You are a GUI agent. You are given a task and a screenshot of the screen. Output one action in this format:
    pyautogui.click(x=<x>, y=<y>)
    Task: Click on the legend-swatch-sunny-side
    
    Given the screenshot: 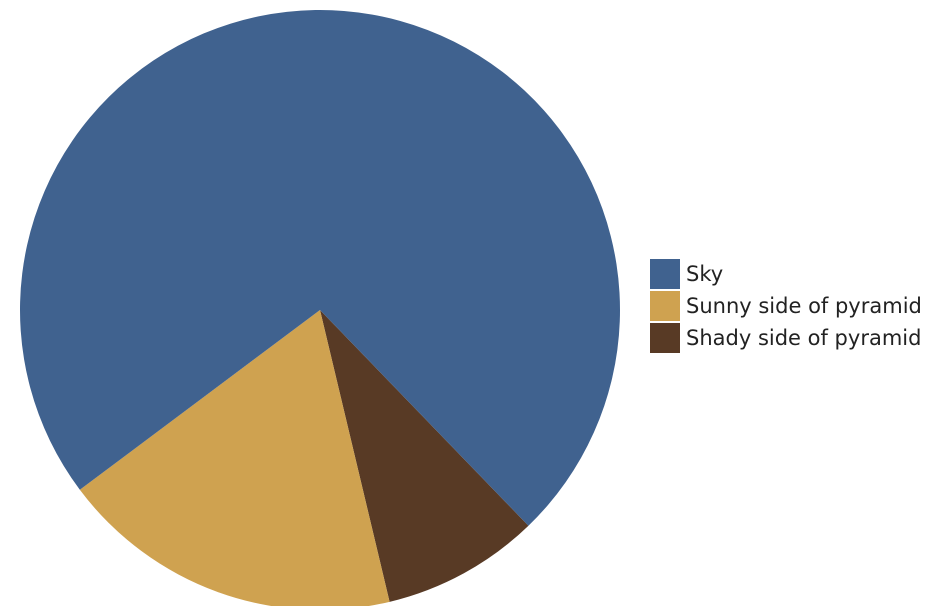 What is the action you would take?
    pyautogui.click(x=665, y=306)
    